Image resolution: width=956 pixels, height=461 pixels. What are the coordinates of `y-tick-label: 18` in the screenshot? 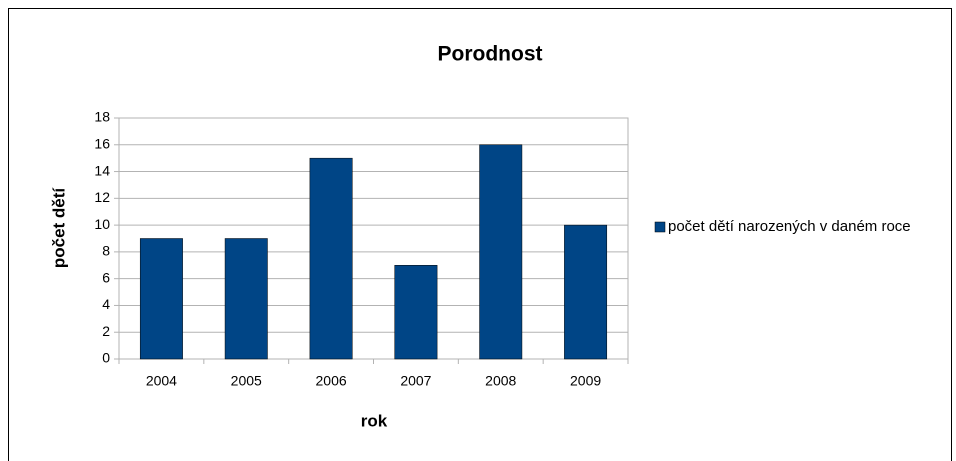 It's located at (102, 117).